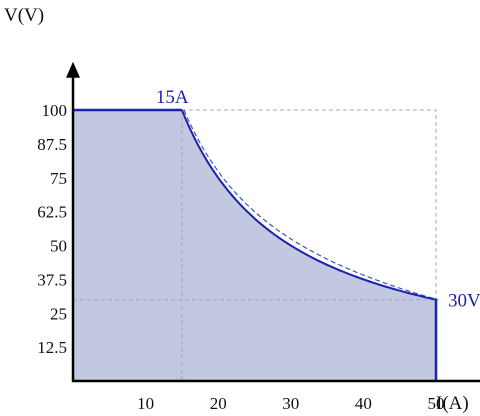 The image size is (480, 416). What do you see at coordinates (363, 403) in the screenshot?
I see `x-tick-label: 40` at bounding box center [363, 403].